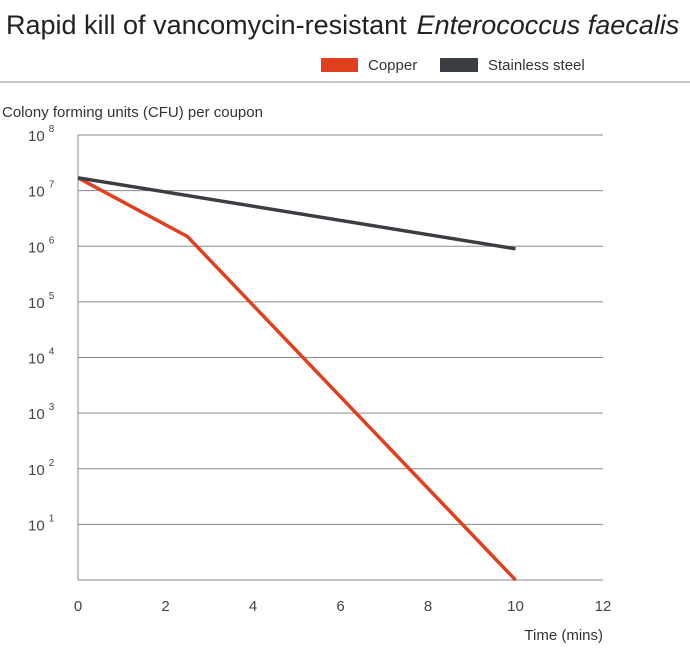 The width and height of the screenshot is (690, 651). Describe the element at coordinates (563, 635) in the screenshot. I see `x-axis-label: Time (mins)` at that location.